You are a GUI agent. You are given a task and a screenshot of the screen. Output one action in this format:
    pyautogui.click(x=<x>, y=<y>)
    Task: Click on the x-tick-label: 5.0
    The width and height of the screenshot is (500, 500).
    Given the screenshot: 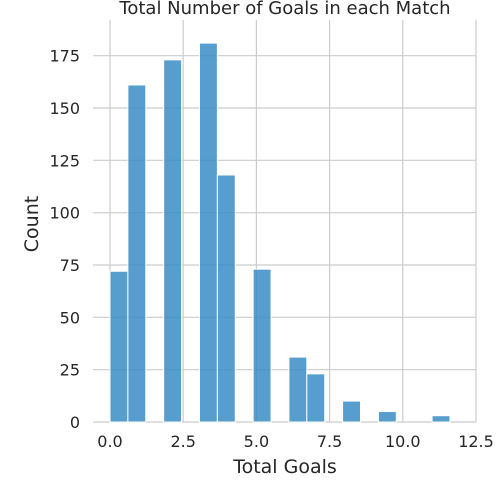 What is the action you would take?
    pyautogui.click(x=256, y=441)
    